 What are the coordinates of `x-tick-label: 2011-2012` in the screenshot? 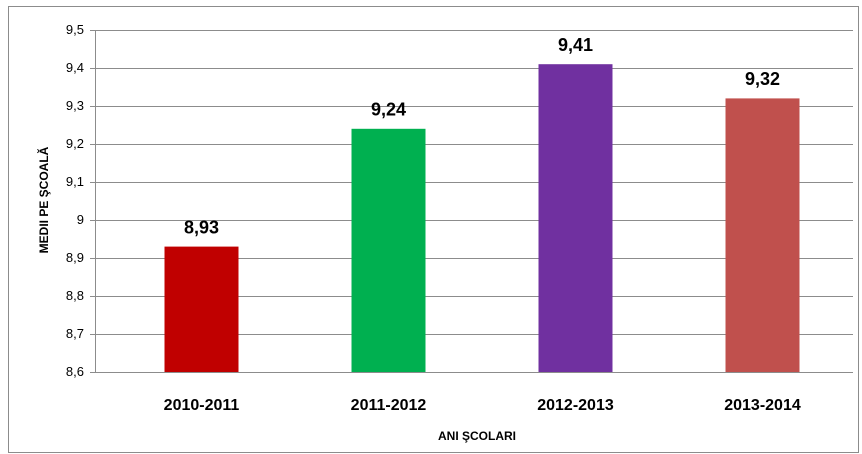 It's located at (389, 405).